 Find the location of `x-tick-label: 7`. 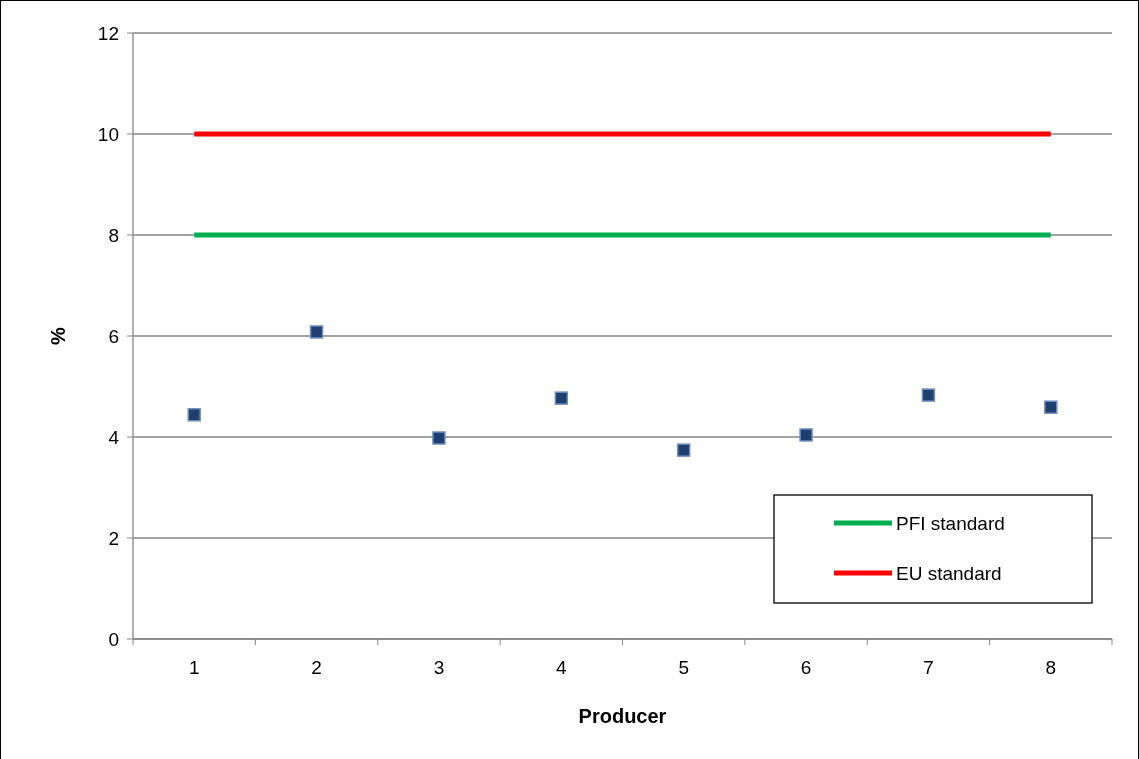

x-tick-label: 7 is located at coordinates (928, 667).